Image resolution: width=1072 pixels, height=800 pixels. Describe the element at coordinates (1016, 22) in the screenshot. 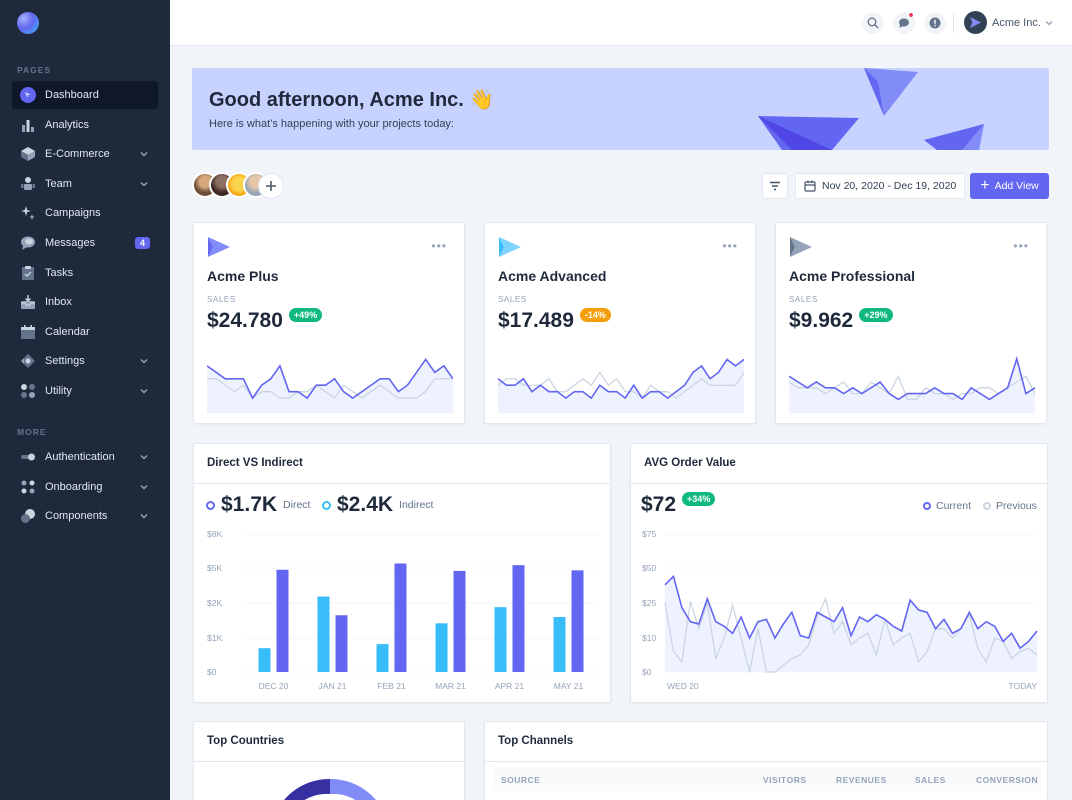

I see `user-name: Acme Inc.` at that location.